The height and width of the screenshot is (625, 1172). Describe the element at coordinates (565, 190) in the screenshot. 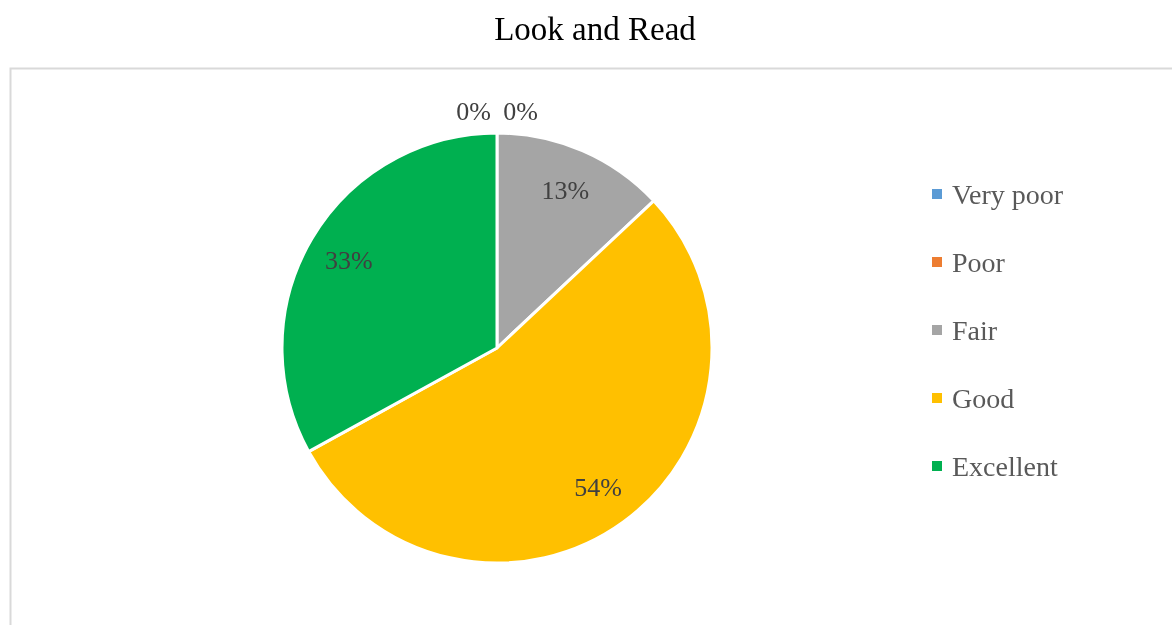

I see `data-label: 13%` at that location.